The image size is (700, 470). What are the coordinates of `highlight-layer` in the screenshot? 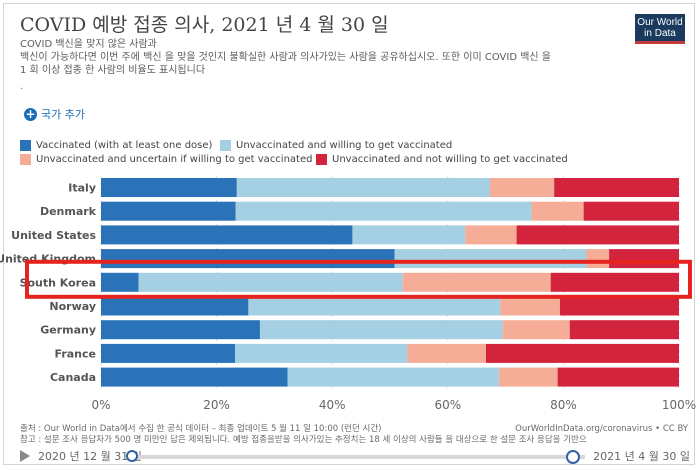 It's located at (358, 279).